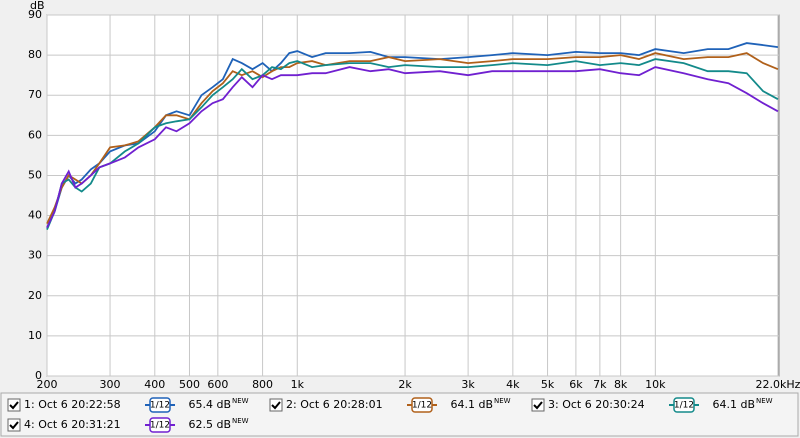 This screenshot has height=438, width=800. Describe the element at coordinates (35, 215) in the screenshot. I see `y-tick-label: 40` at that location.